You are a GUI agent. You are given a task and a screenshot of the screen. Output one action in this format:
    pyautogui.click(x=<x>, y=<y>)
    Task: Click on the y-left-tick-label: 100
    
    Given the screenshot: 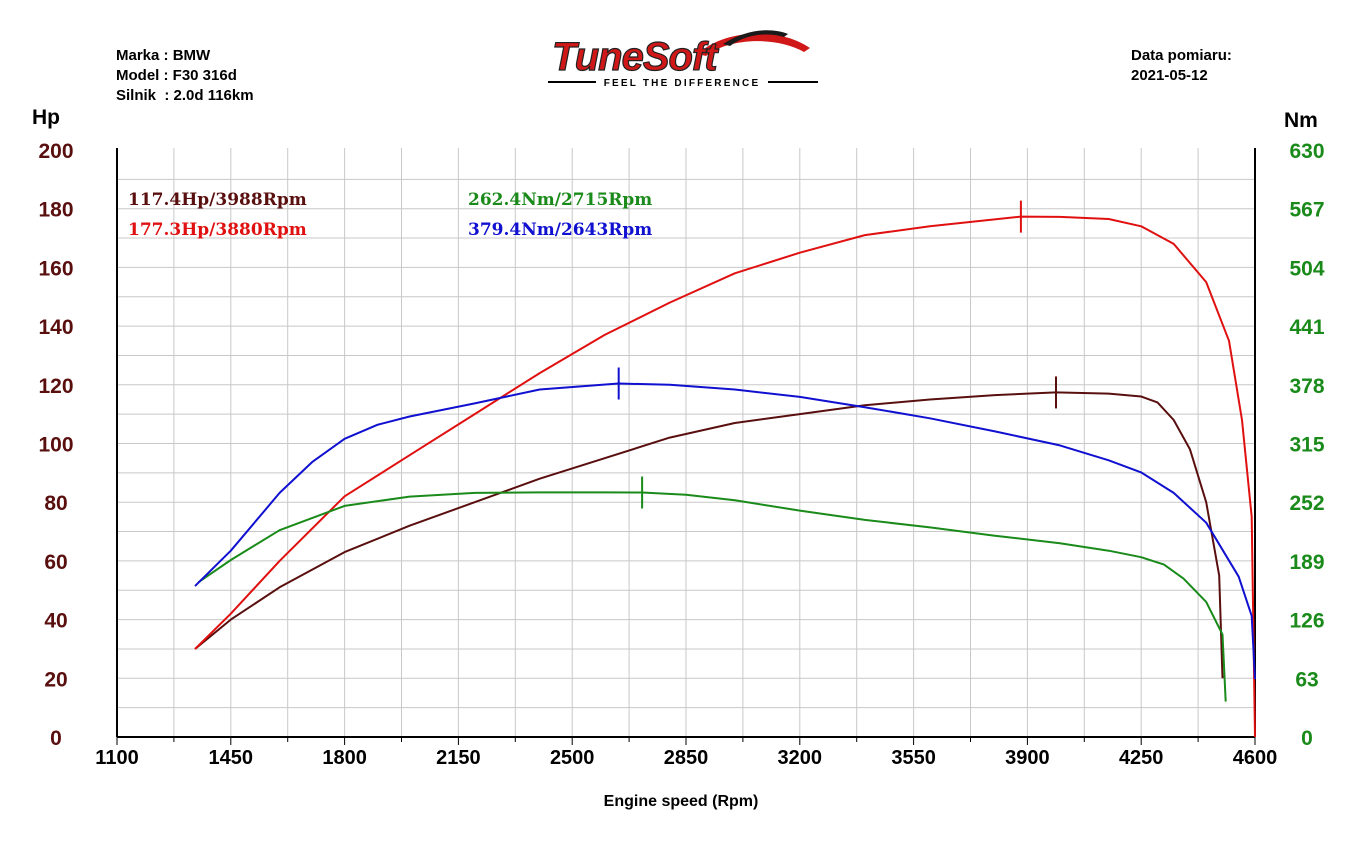 What is the action you would take?
    pyautogui.click(x=55, y=445)
    